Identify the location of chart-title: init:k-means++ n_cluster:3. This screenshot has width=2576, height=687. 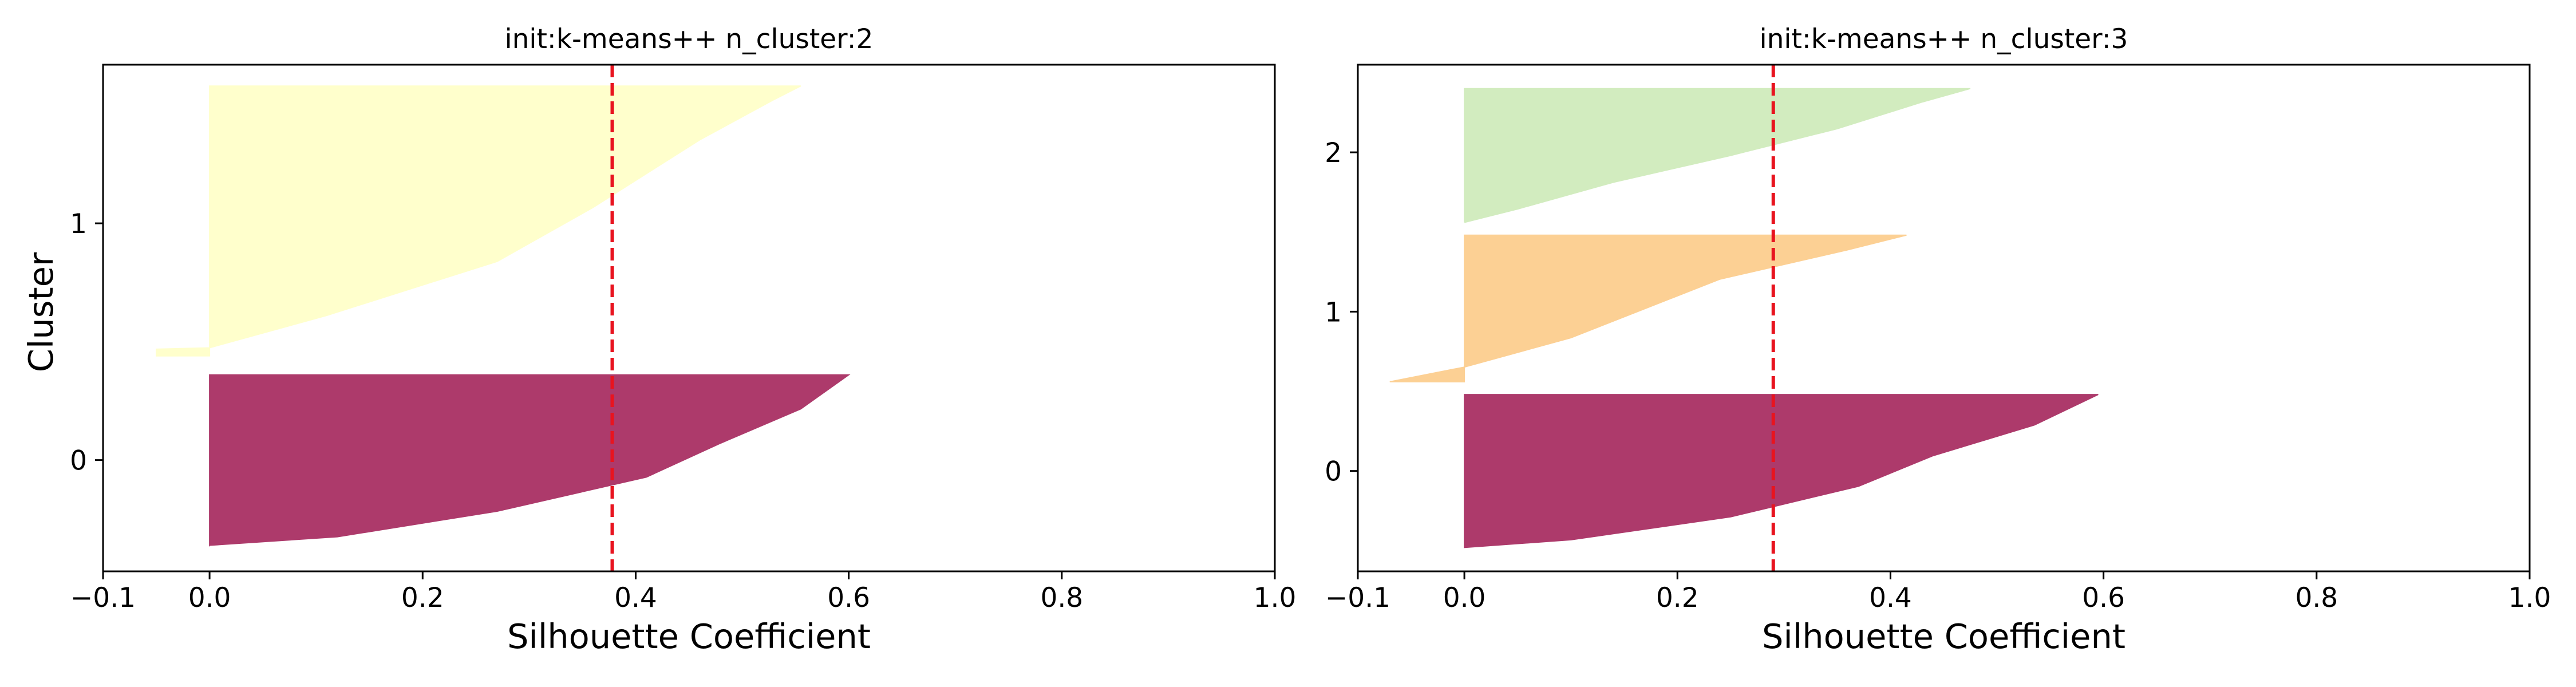
(1944, 39).